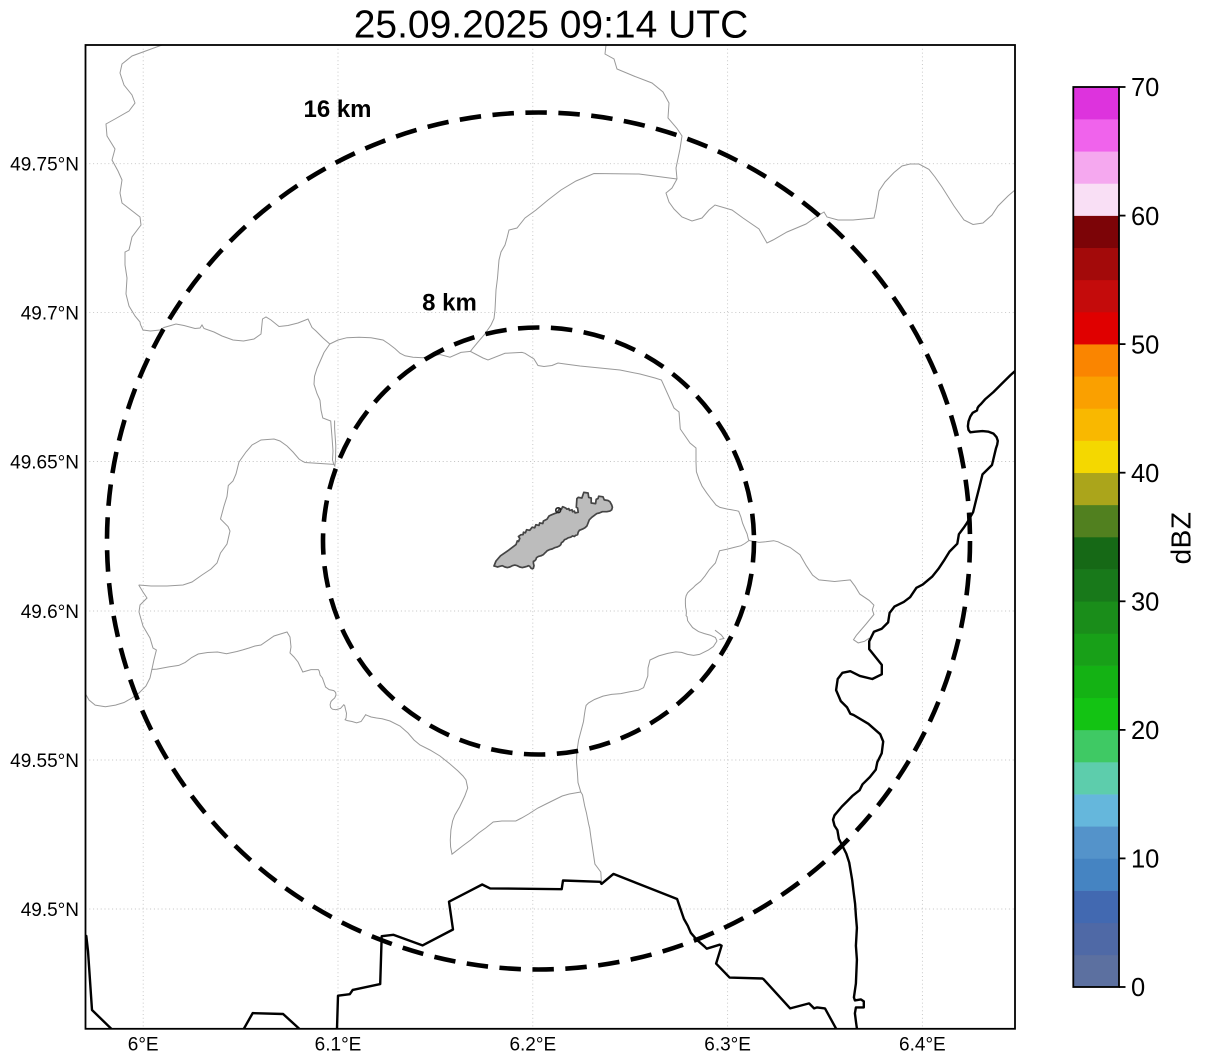  I want to click on svg-text: 49.75°N, so click(44, 165).